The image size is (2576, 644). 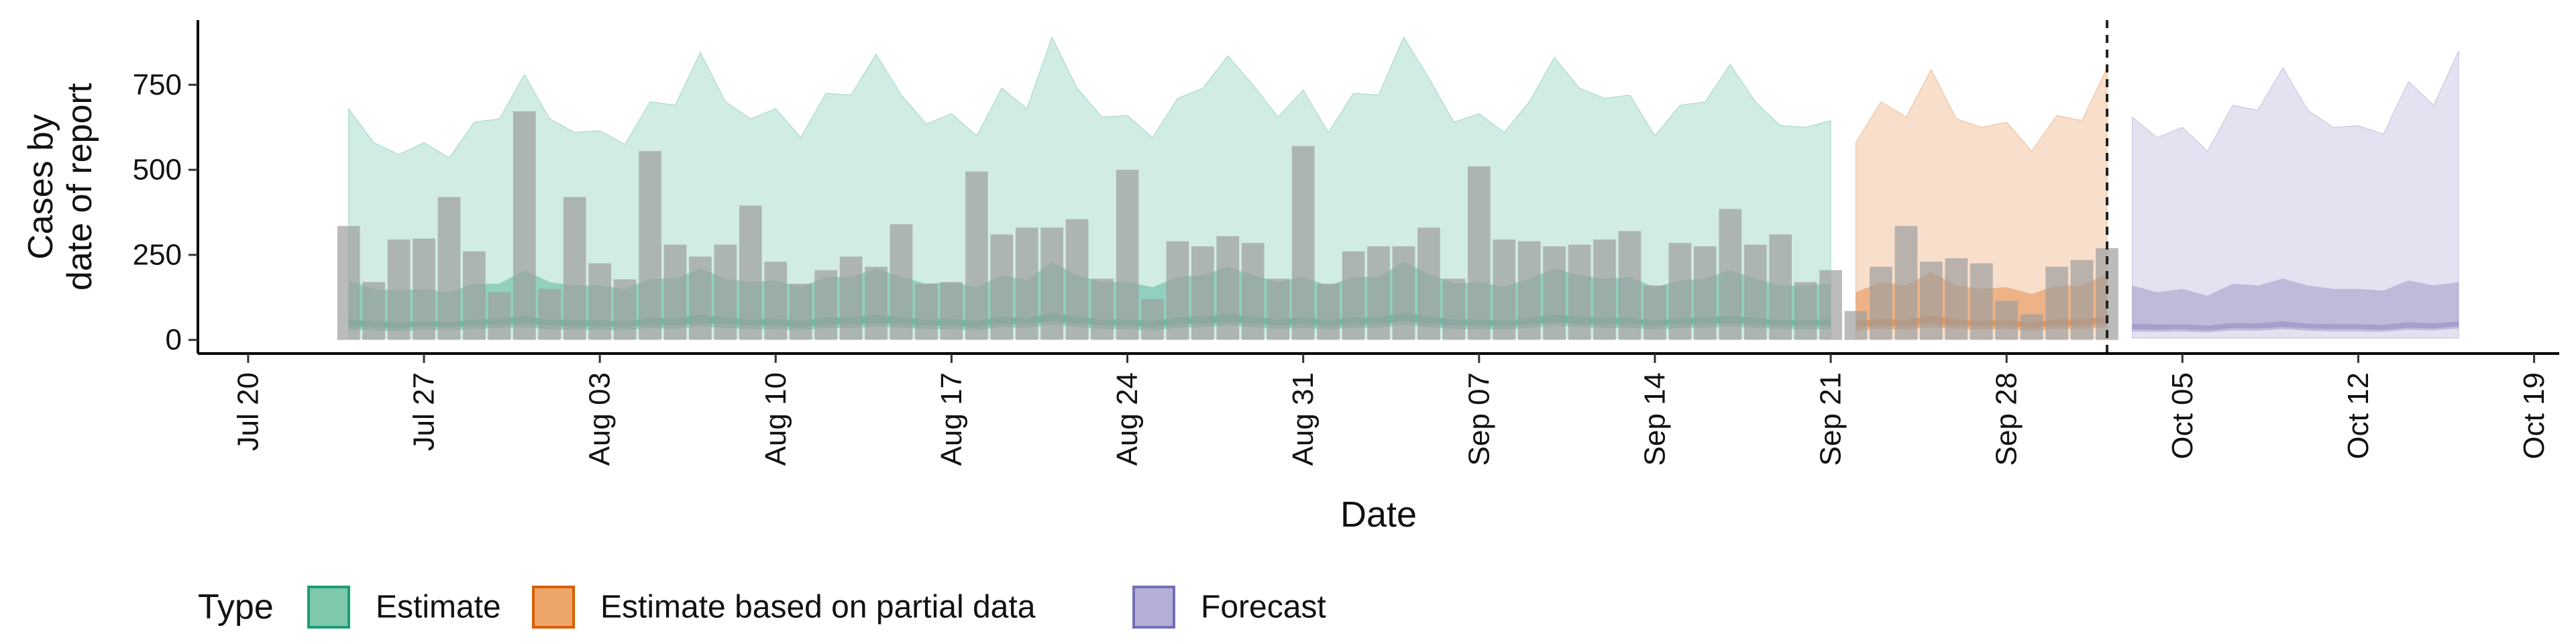 What do you see at coordinates (79, 186) in the screenshot?
I see `y-axis-title-line: date of report` at bounding box center [79, 186].